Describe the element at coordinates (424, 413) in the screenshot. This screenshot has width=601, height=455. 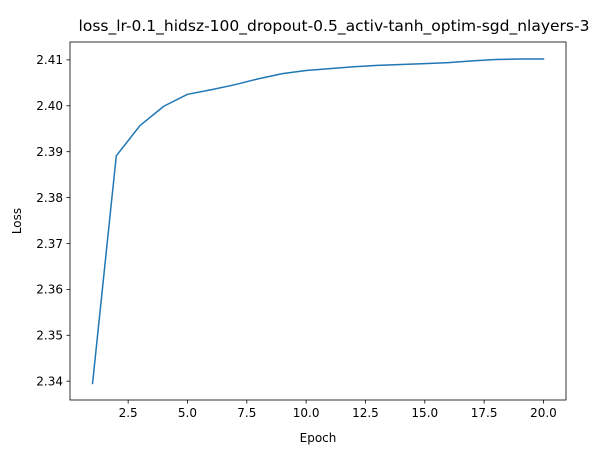
I see `x-tick-label: 15.0` at that location.